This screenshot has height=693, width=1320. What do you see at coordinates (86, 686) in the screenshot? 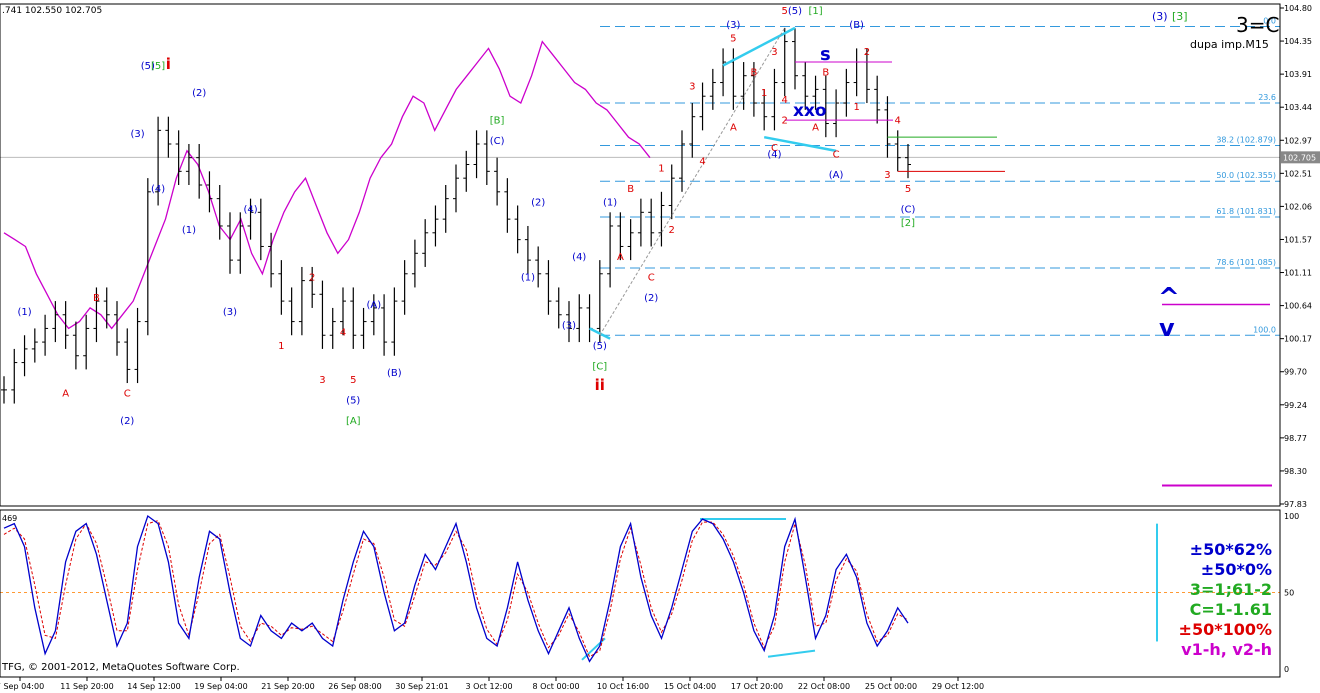
I see `time-tick-label: 11 Sep 20:00` at bounding box center [86, 686].